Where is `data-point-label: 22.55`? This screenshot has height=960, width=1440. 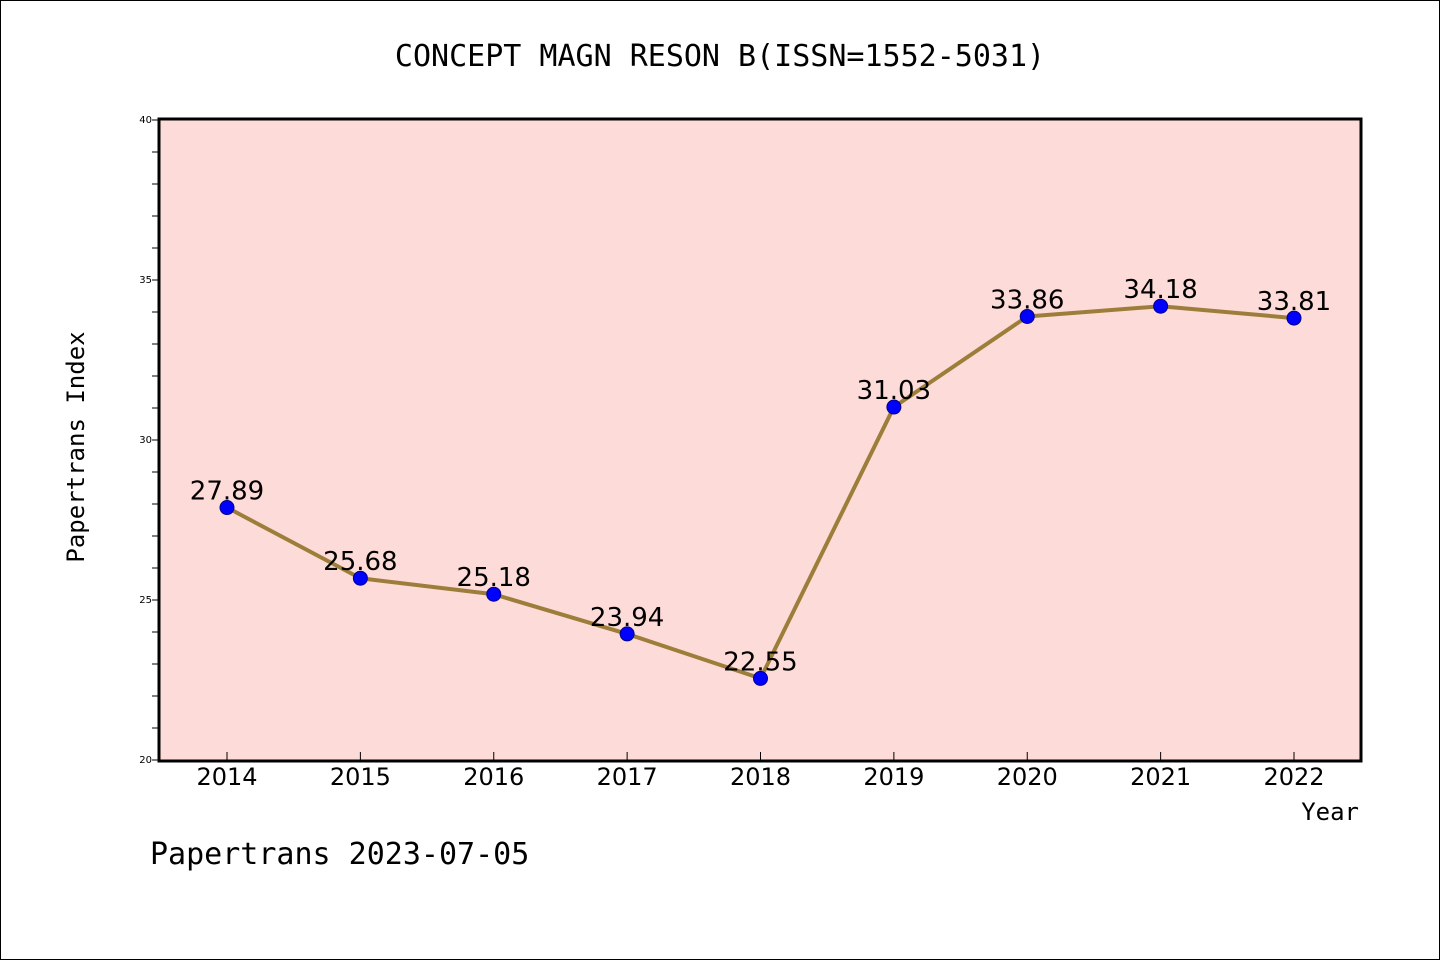
data-point-label: 22.55 is located at coordinates (760, 662).